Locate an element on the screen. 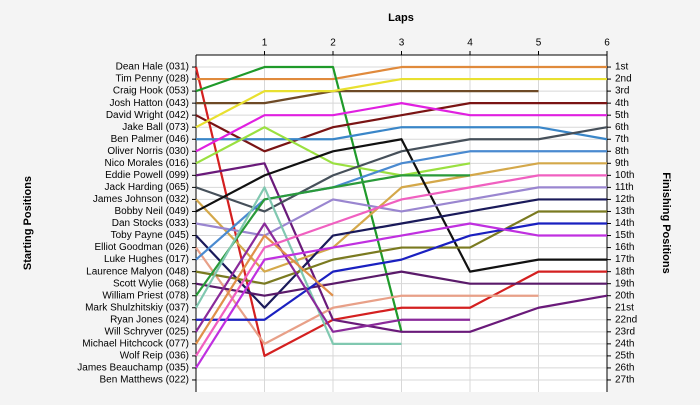 Image resolution: width=700 pixels, height=405 pixels. y2-axis-title: Finishing Positions is located at coordinates (666, 222).